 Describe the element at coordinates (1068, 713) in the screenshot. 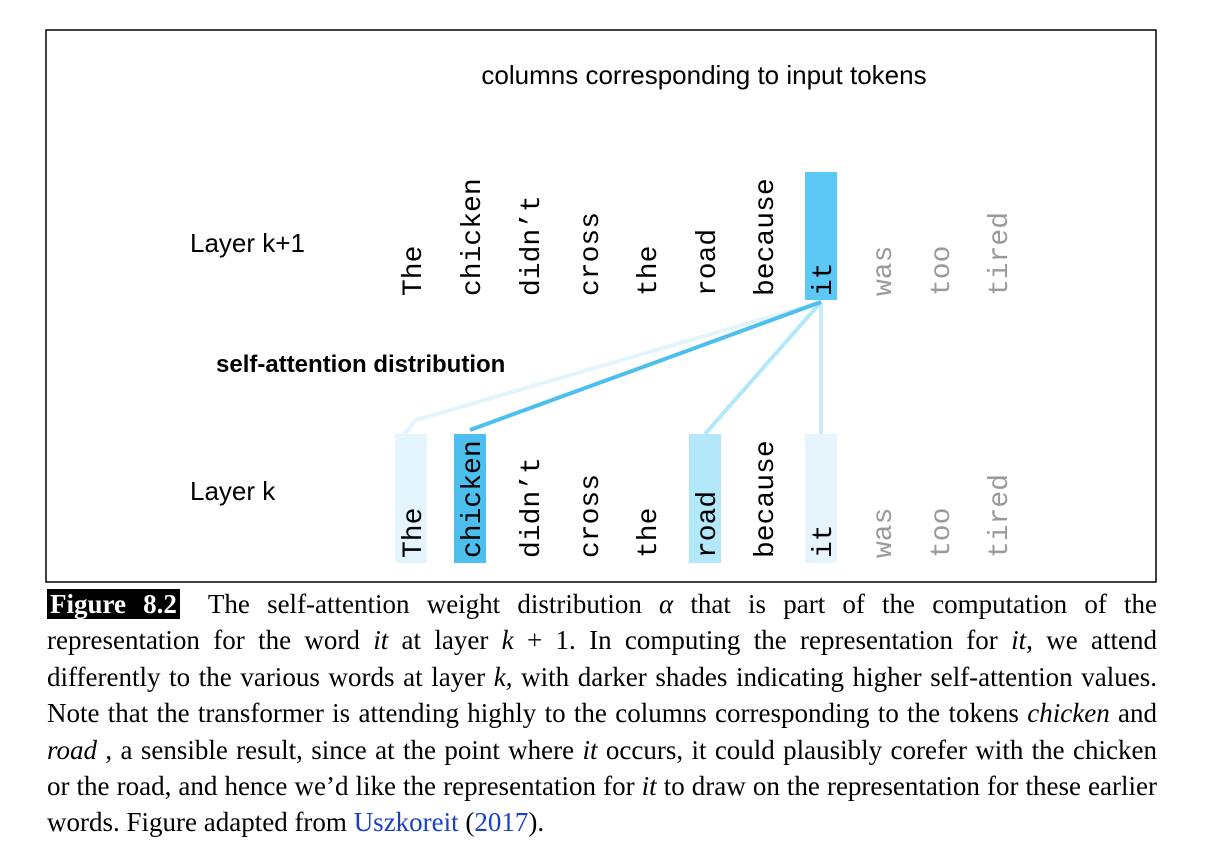

I see `caption-text: chicken` at that location.